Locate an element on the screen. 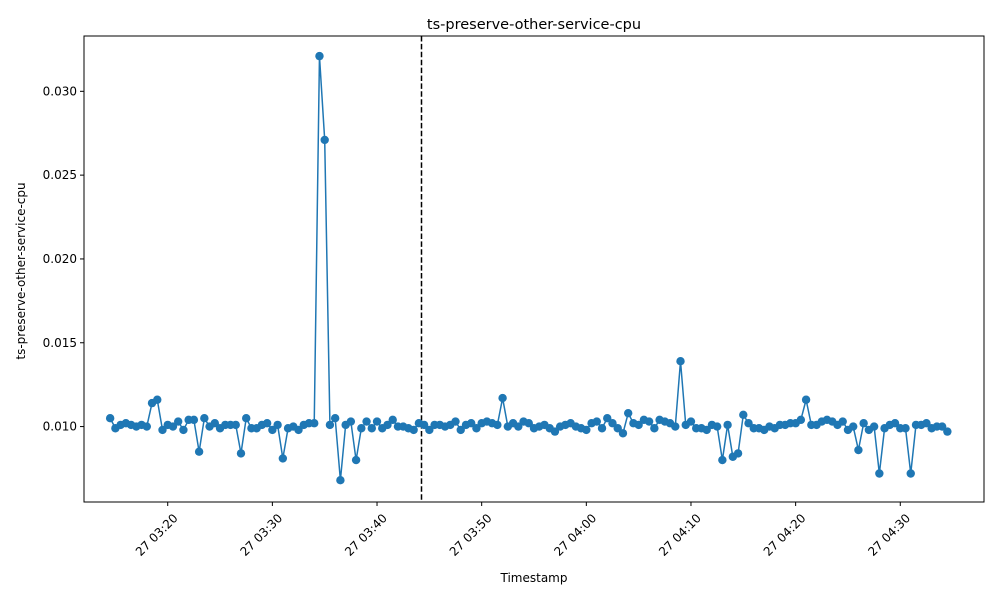  y-tick-label: 0.030 is located at coordinates (60, 91).